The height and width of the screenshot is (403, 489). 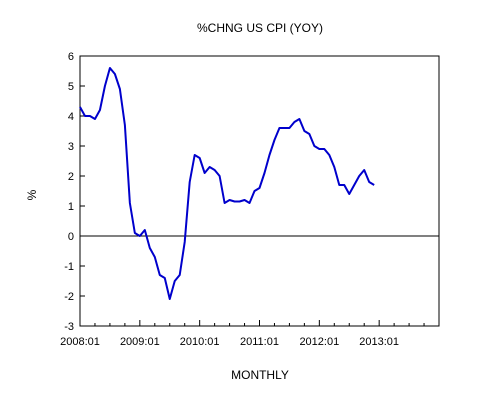 What do you see at coordinates (260, 375) in the screenshot?
I see `x-axis-label: MONTHLY` at bounding box center [260, 375].